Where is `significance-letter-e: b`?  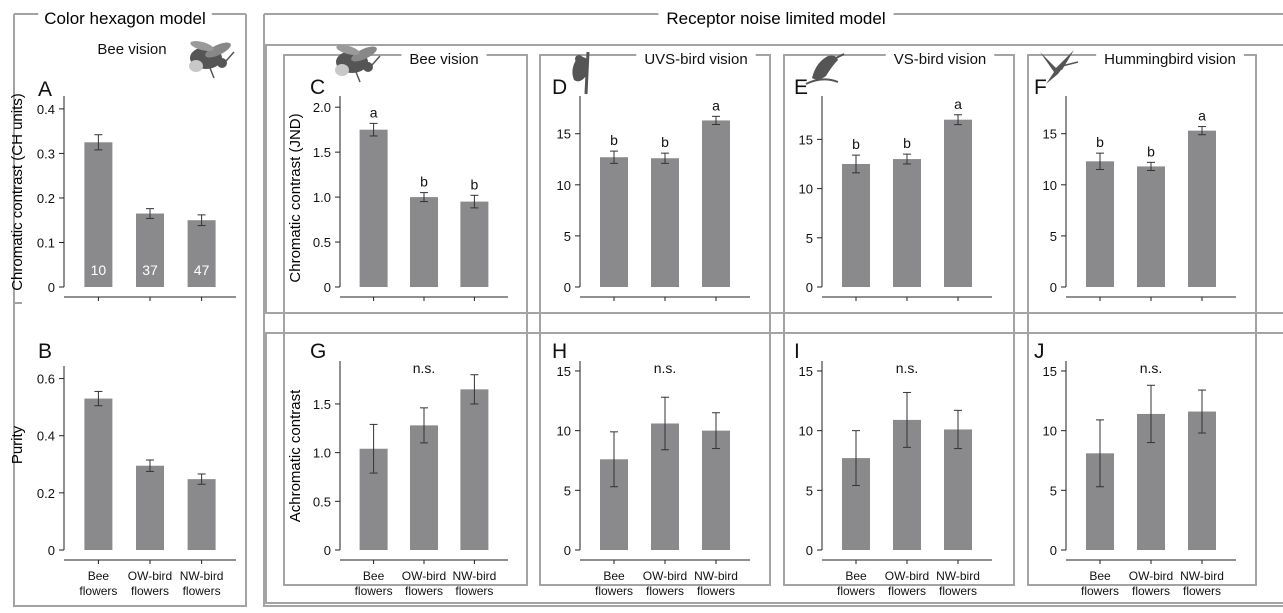 significance-letter-e: b is located at coordinates (907, 143).